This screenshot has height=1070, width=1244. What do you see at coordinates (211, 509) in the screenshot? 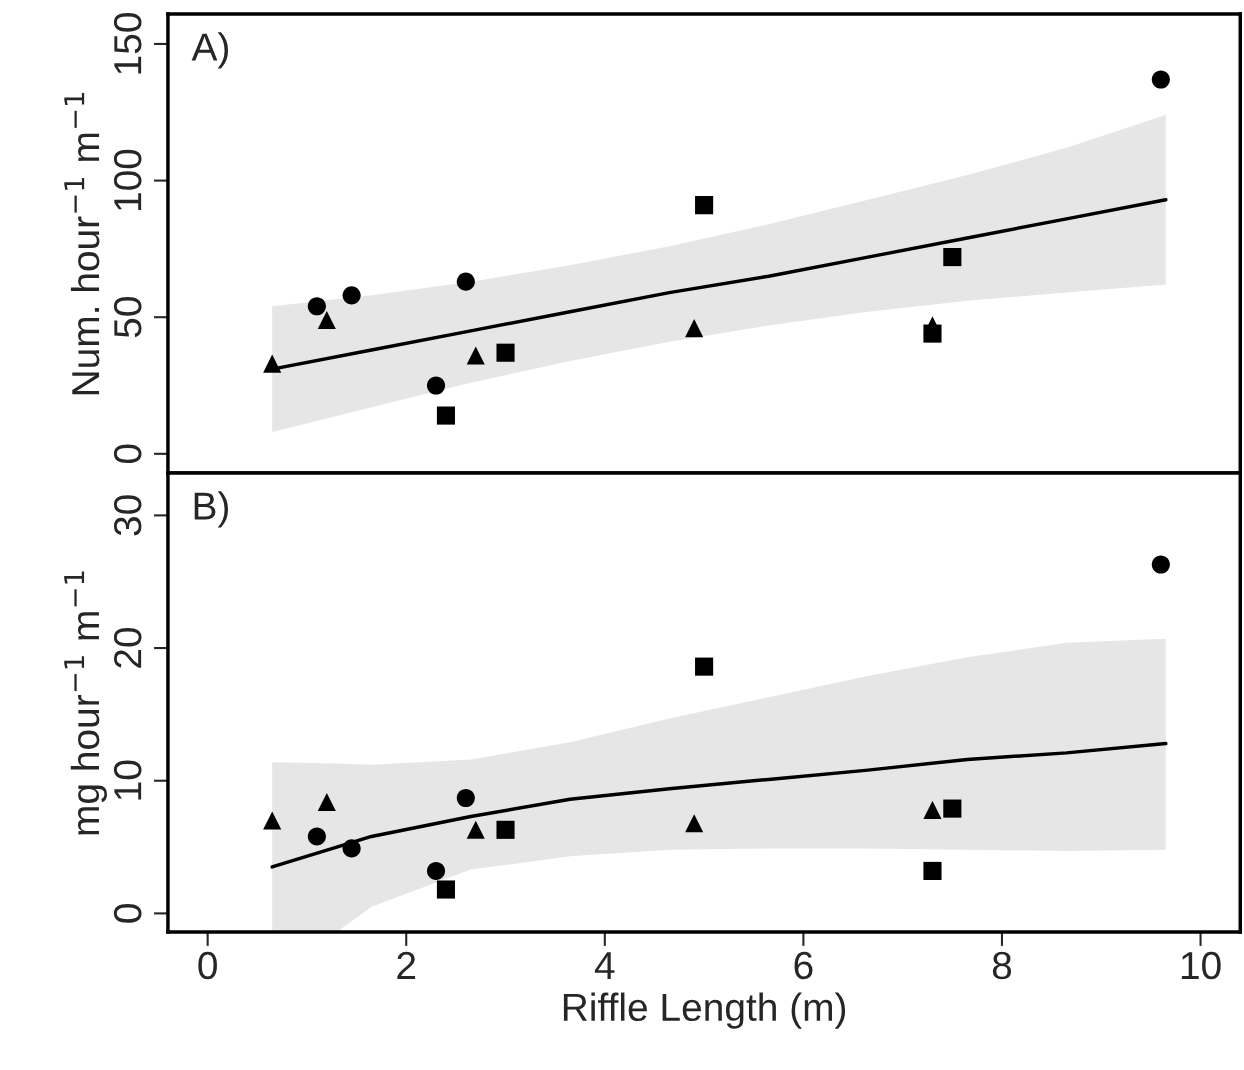
I see `annotation: B)` at bounding box center [211, 509].